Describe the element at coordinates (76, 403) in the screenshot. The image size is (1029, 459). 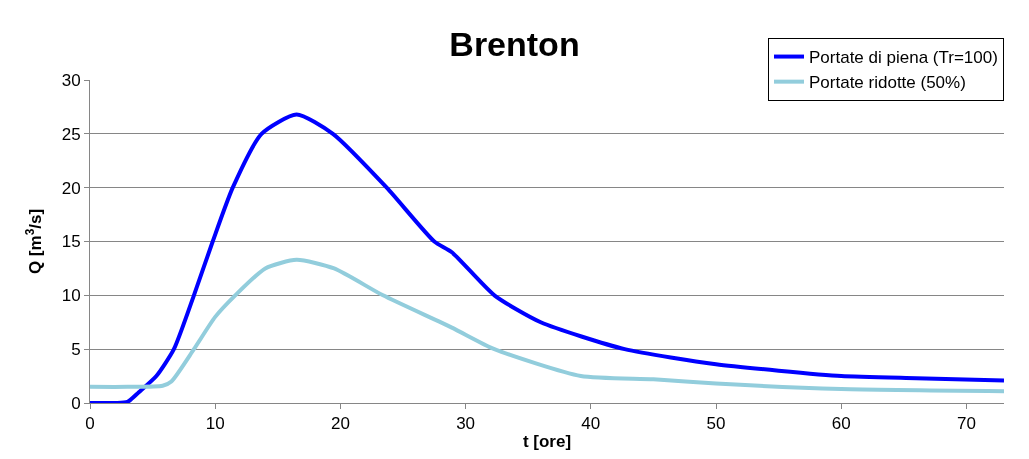
I see `y-tick-label: 0` at that location.